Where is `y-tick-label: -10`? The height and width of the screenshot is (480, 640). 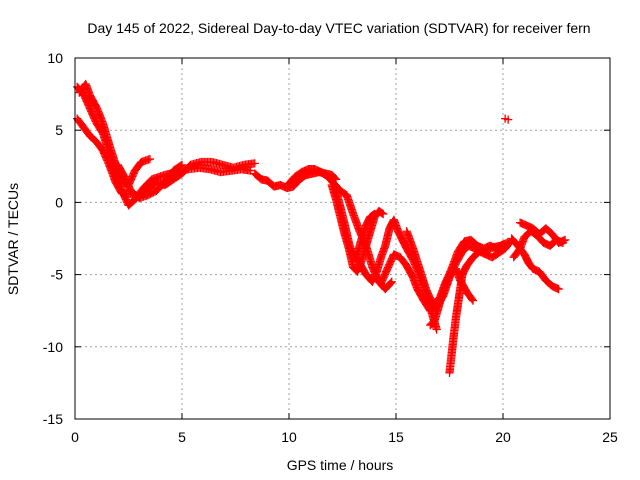 y-tick-label: -10 is located at coordinates (53, 347).